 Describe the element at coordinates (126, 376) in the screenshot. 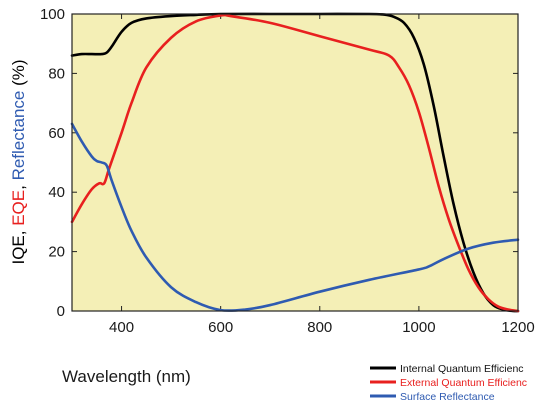

I see `x-axis-label: Wavelength (nm)` at that location.